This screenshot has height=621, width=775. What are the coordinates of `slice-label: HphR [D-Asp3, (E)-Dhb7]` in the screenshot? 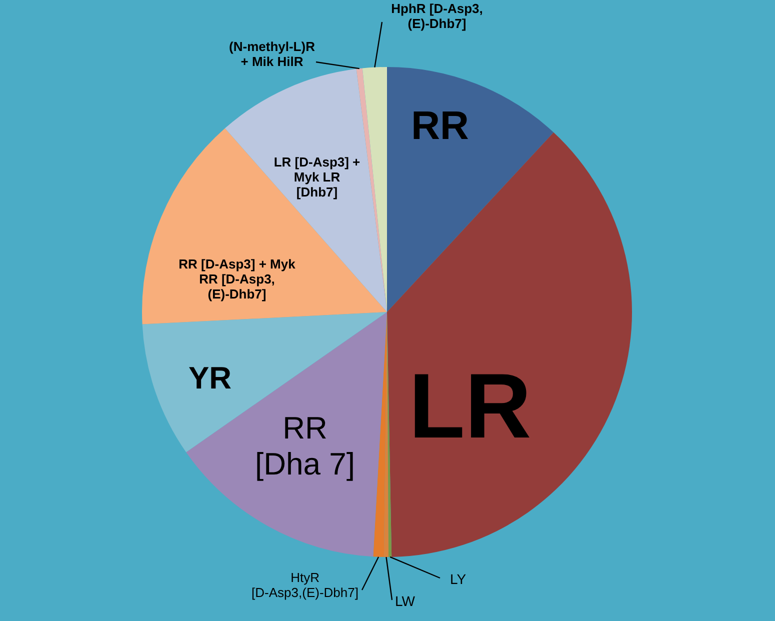 It's located at (437, 16).